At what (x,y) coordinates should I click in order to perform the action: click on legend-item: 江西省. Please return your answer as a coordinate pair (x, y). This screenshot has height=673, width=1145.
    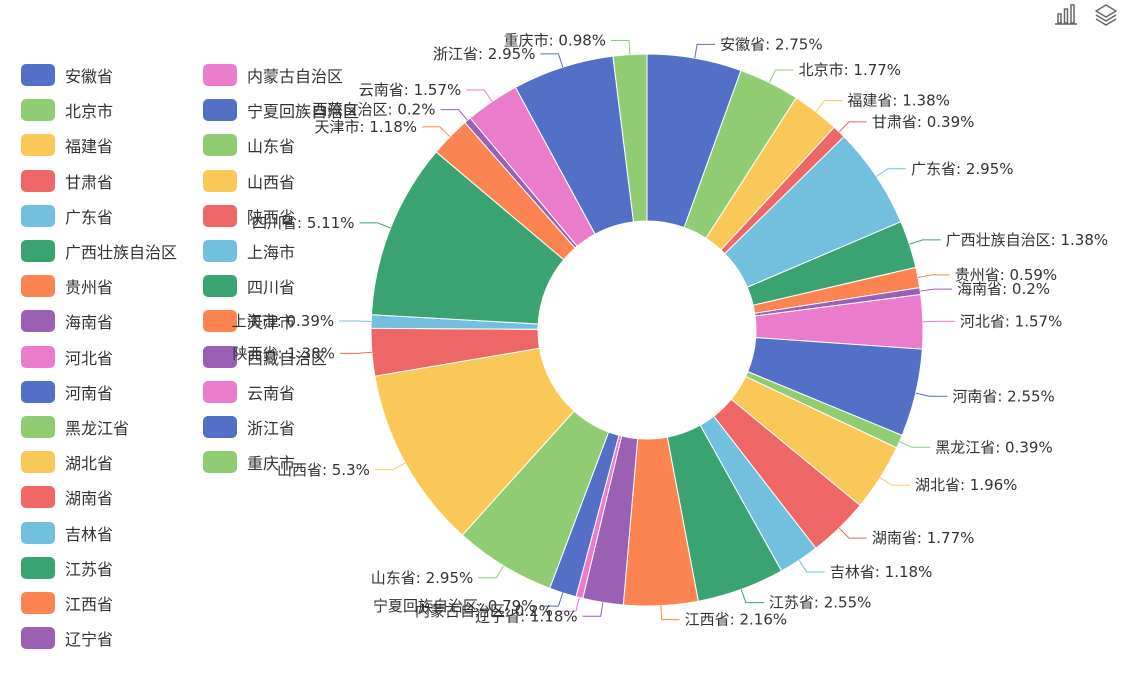
    Looking at the image, I should click on (67, 603).